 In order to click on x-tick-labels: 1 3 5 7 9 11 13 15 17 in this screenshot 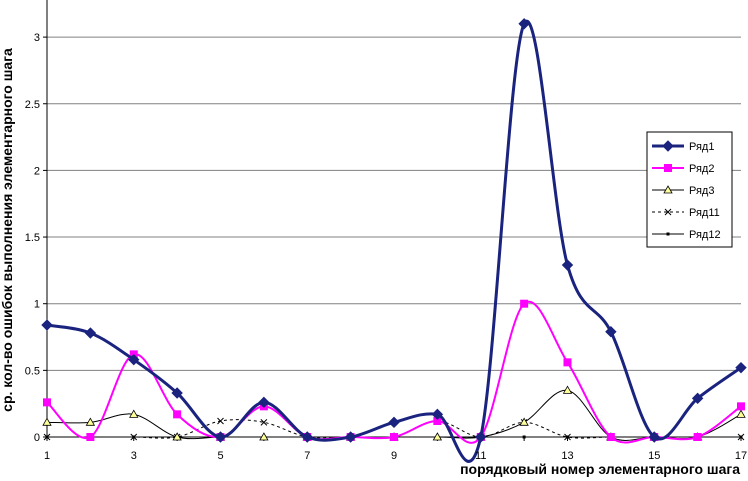, I will do `click(395, 456)`.